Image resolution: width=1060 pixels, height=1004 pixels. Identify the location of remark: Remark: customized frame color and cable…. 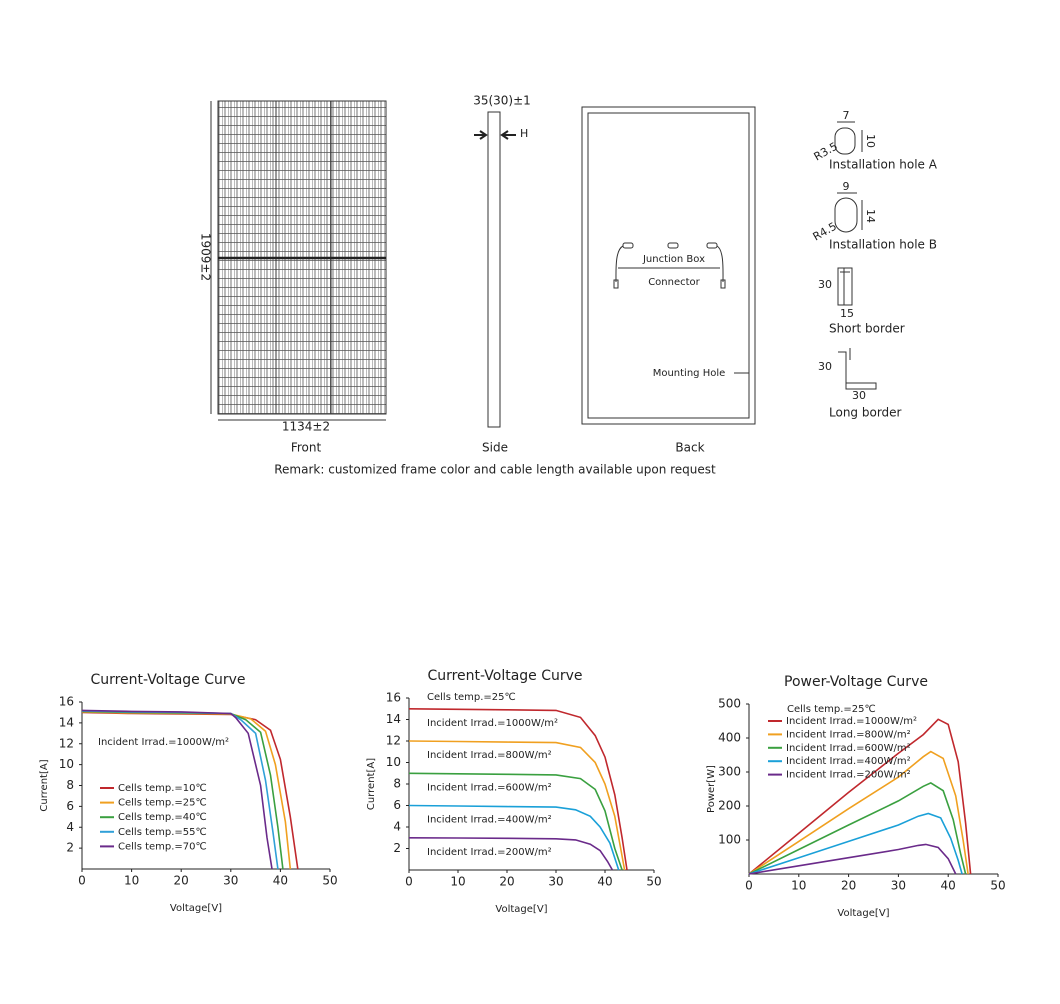
(495, 470).